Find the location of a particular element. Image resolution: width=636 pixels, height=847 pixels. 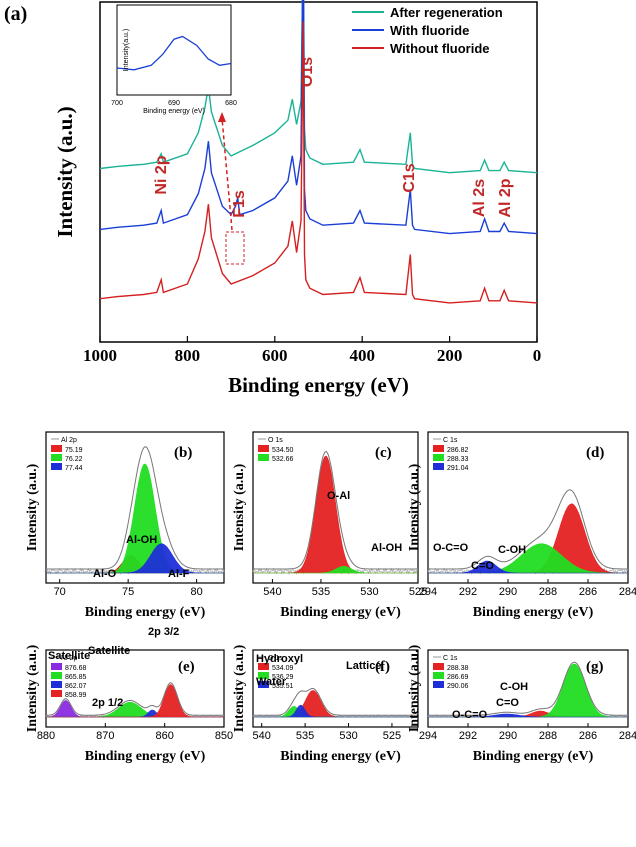

x-tick-label: 80 is located at coordinates (196, 592).